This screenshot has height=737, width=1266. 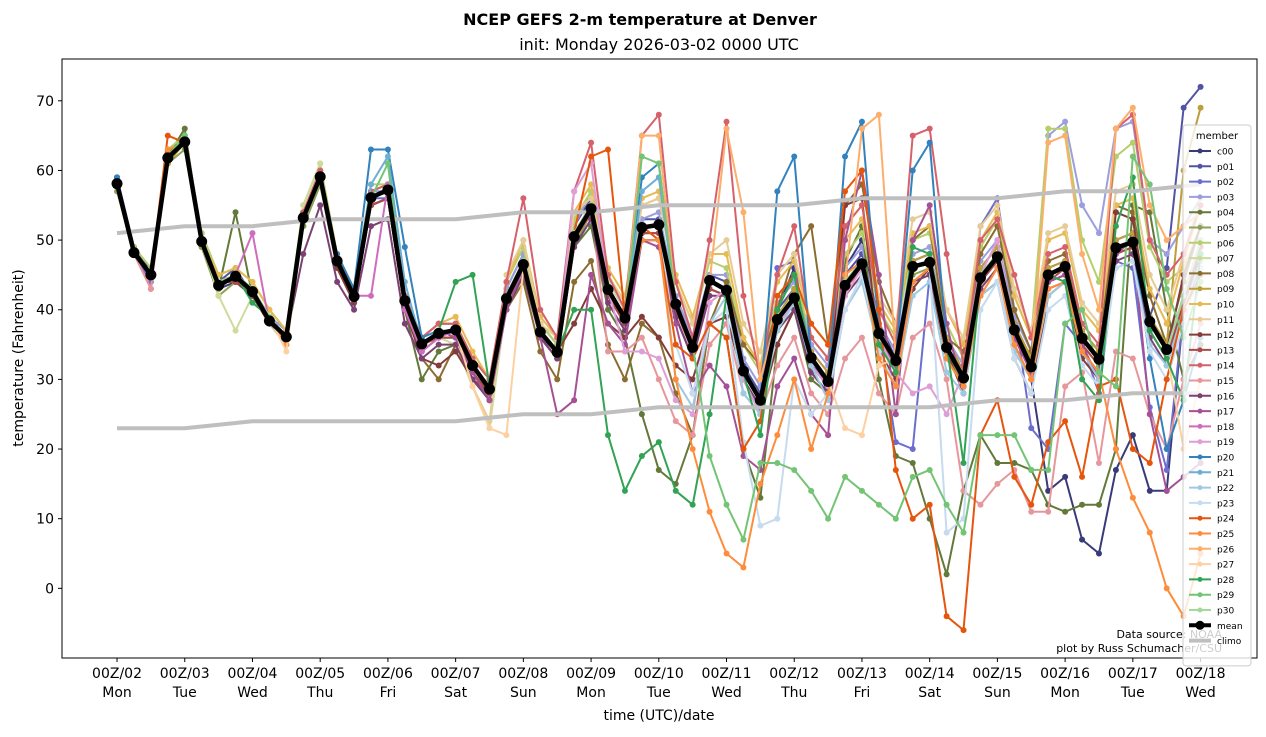 What do you see at coordinates (1225, 183) in the screenshot?
I see `legend-label: p02` at bounding box center [1225, 183].